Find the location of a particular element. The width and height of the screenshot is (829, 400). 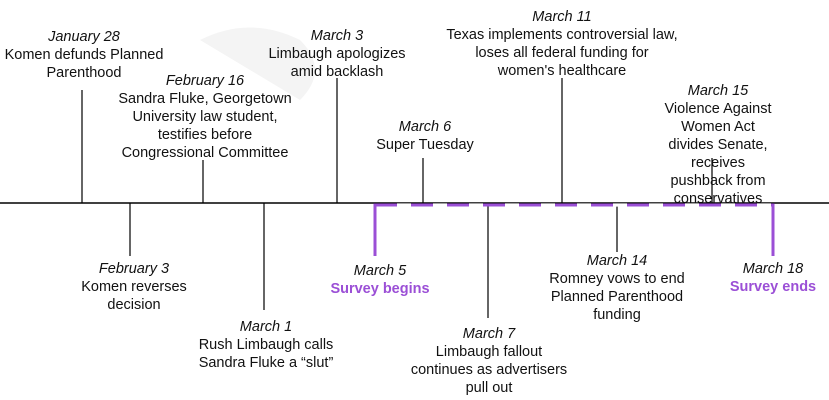

event-date: March 1 is located at coordinates (266, 327).